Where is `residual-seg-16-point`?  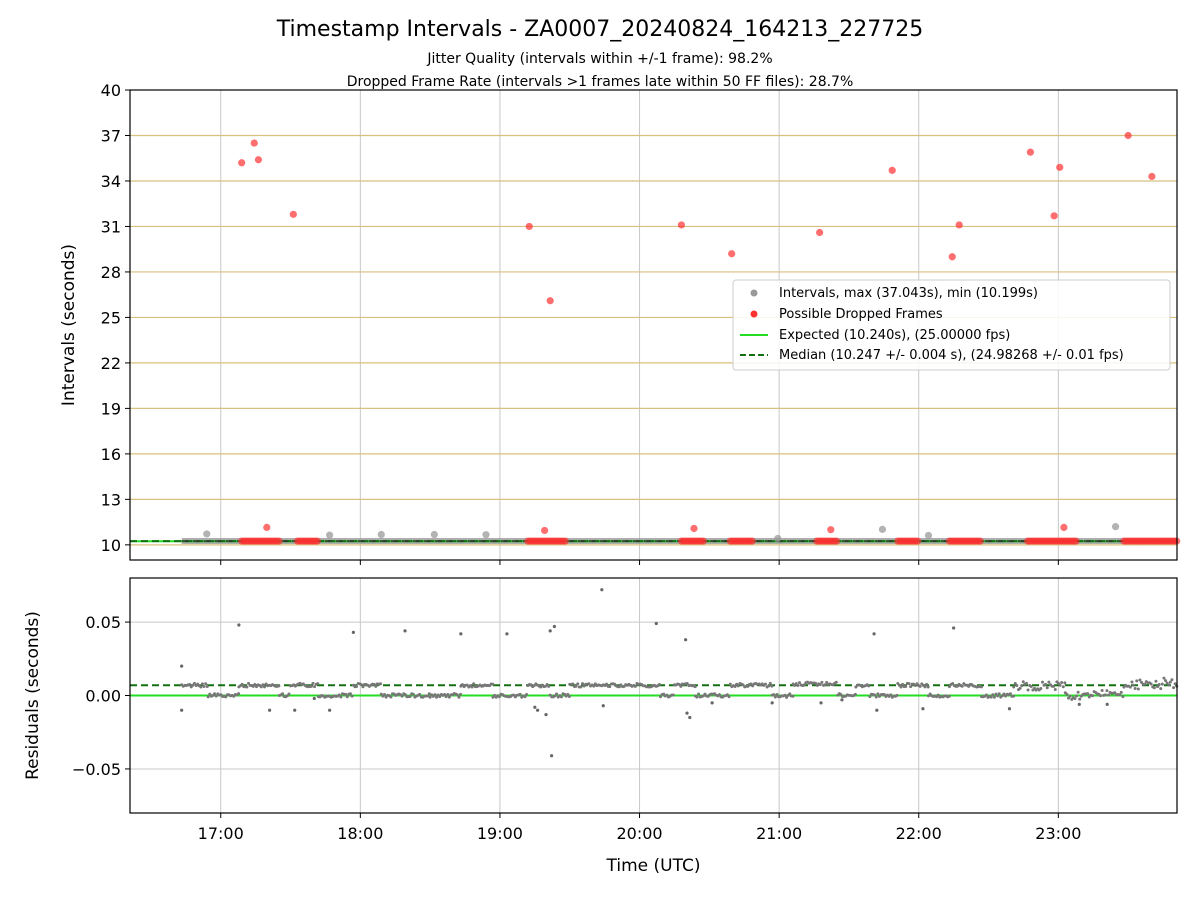 residual-seg-16-point is located at coordinates (697, 697).